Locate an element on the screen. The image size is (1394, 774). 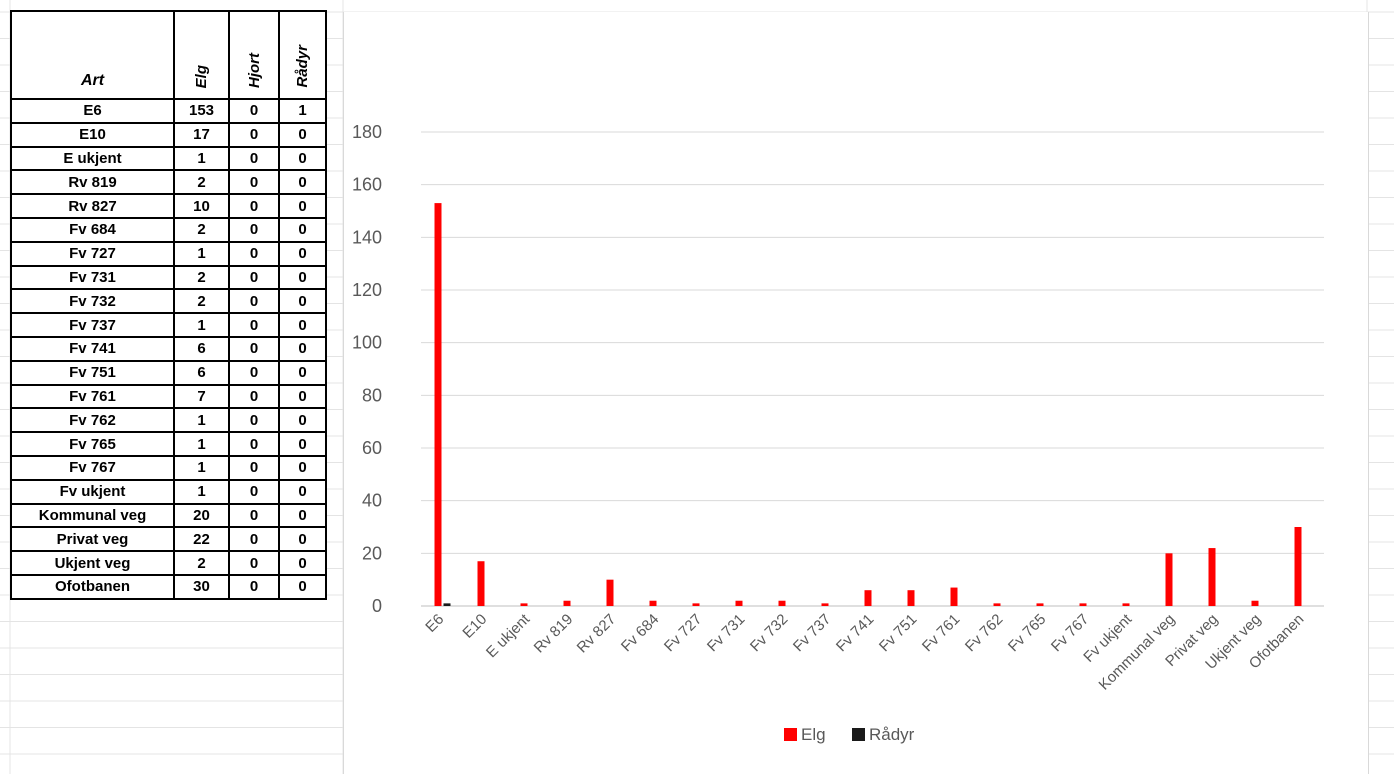
y-tick-label: 20 is located at coordinates (372, 553).